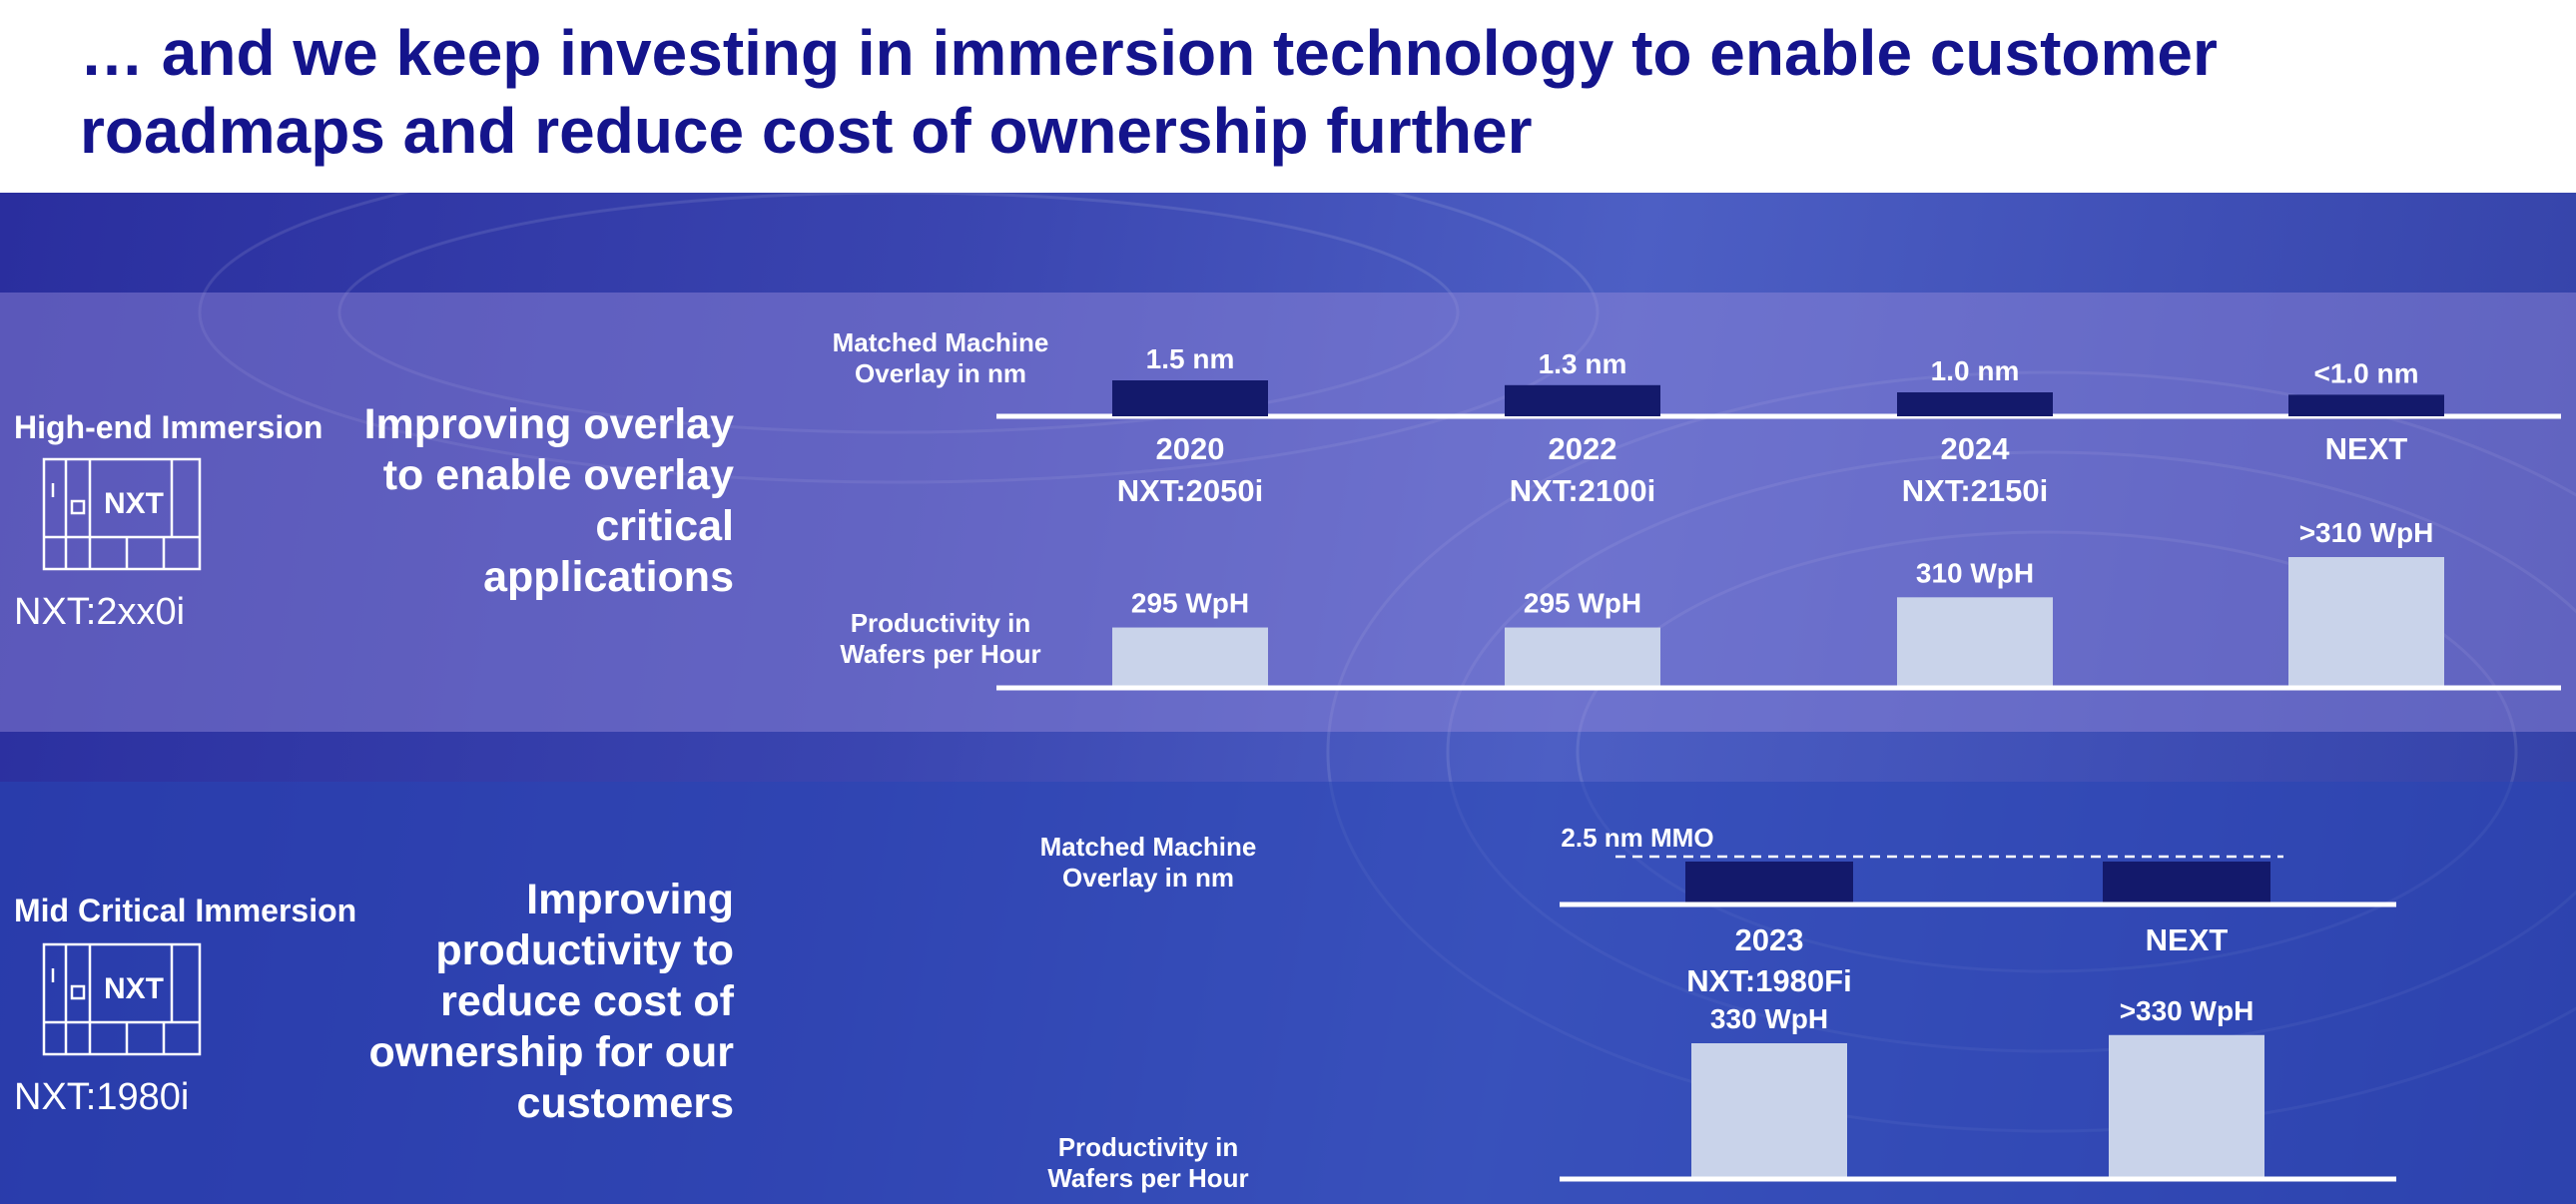 The image size is (2576, 1204). I want to click on productivity-data-label: 310 WpH, so click(1975, 573).